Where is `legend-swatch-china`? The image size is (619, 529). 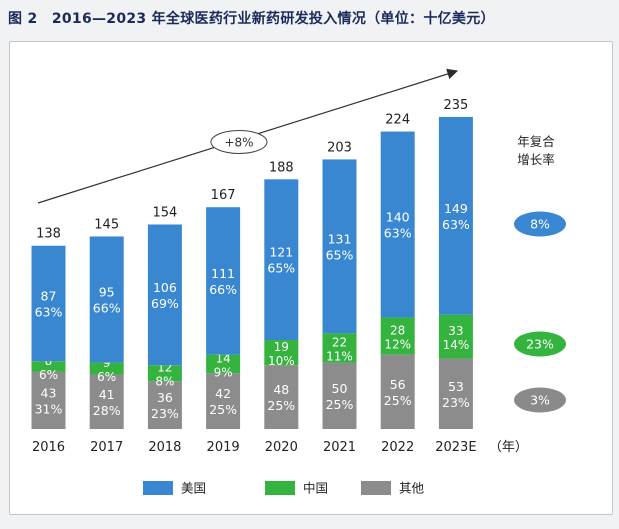
legend-swatch-china is located at coordinates (280, 488).